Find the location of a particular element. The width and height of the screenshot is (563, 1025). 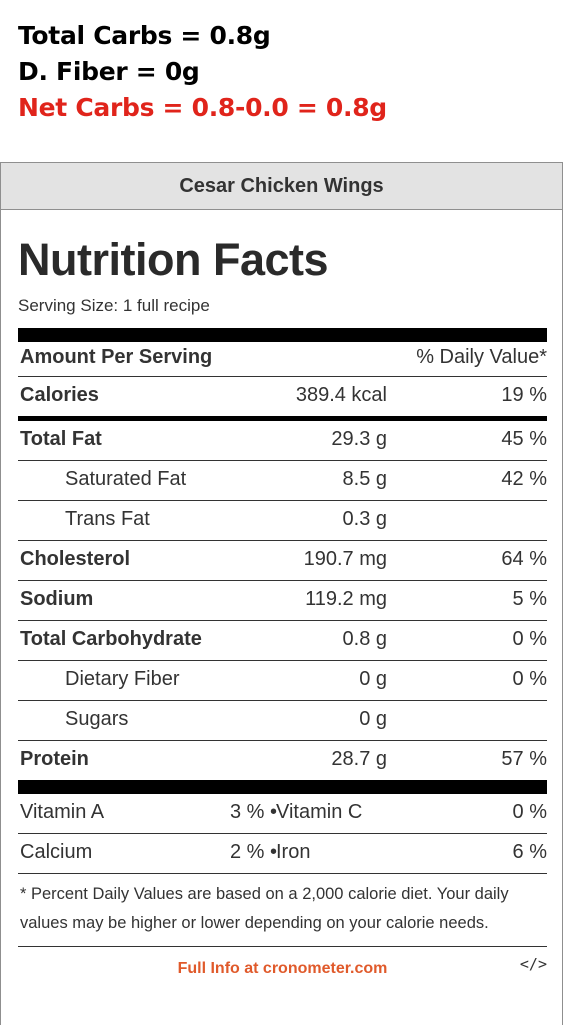

nutrient-daily-value: 42 % is located at coordinates (524, 479).